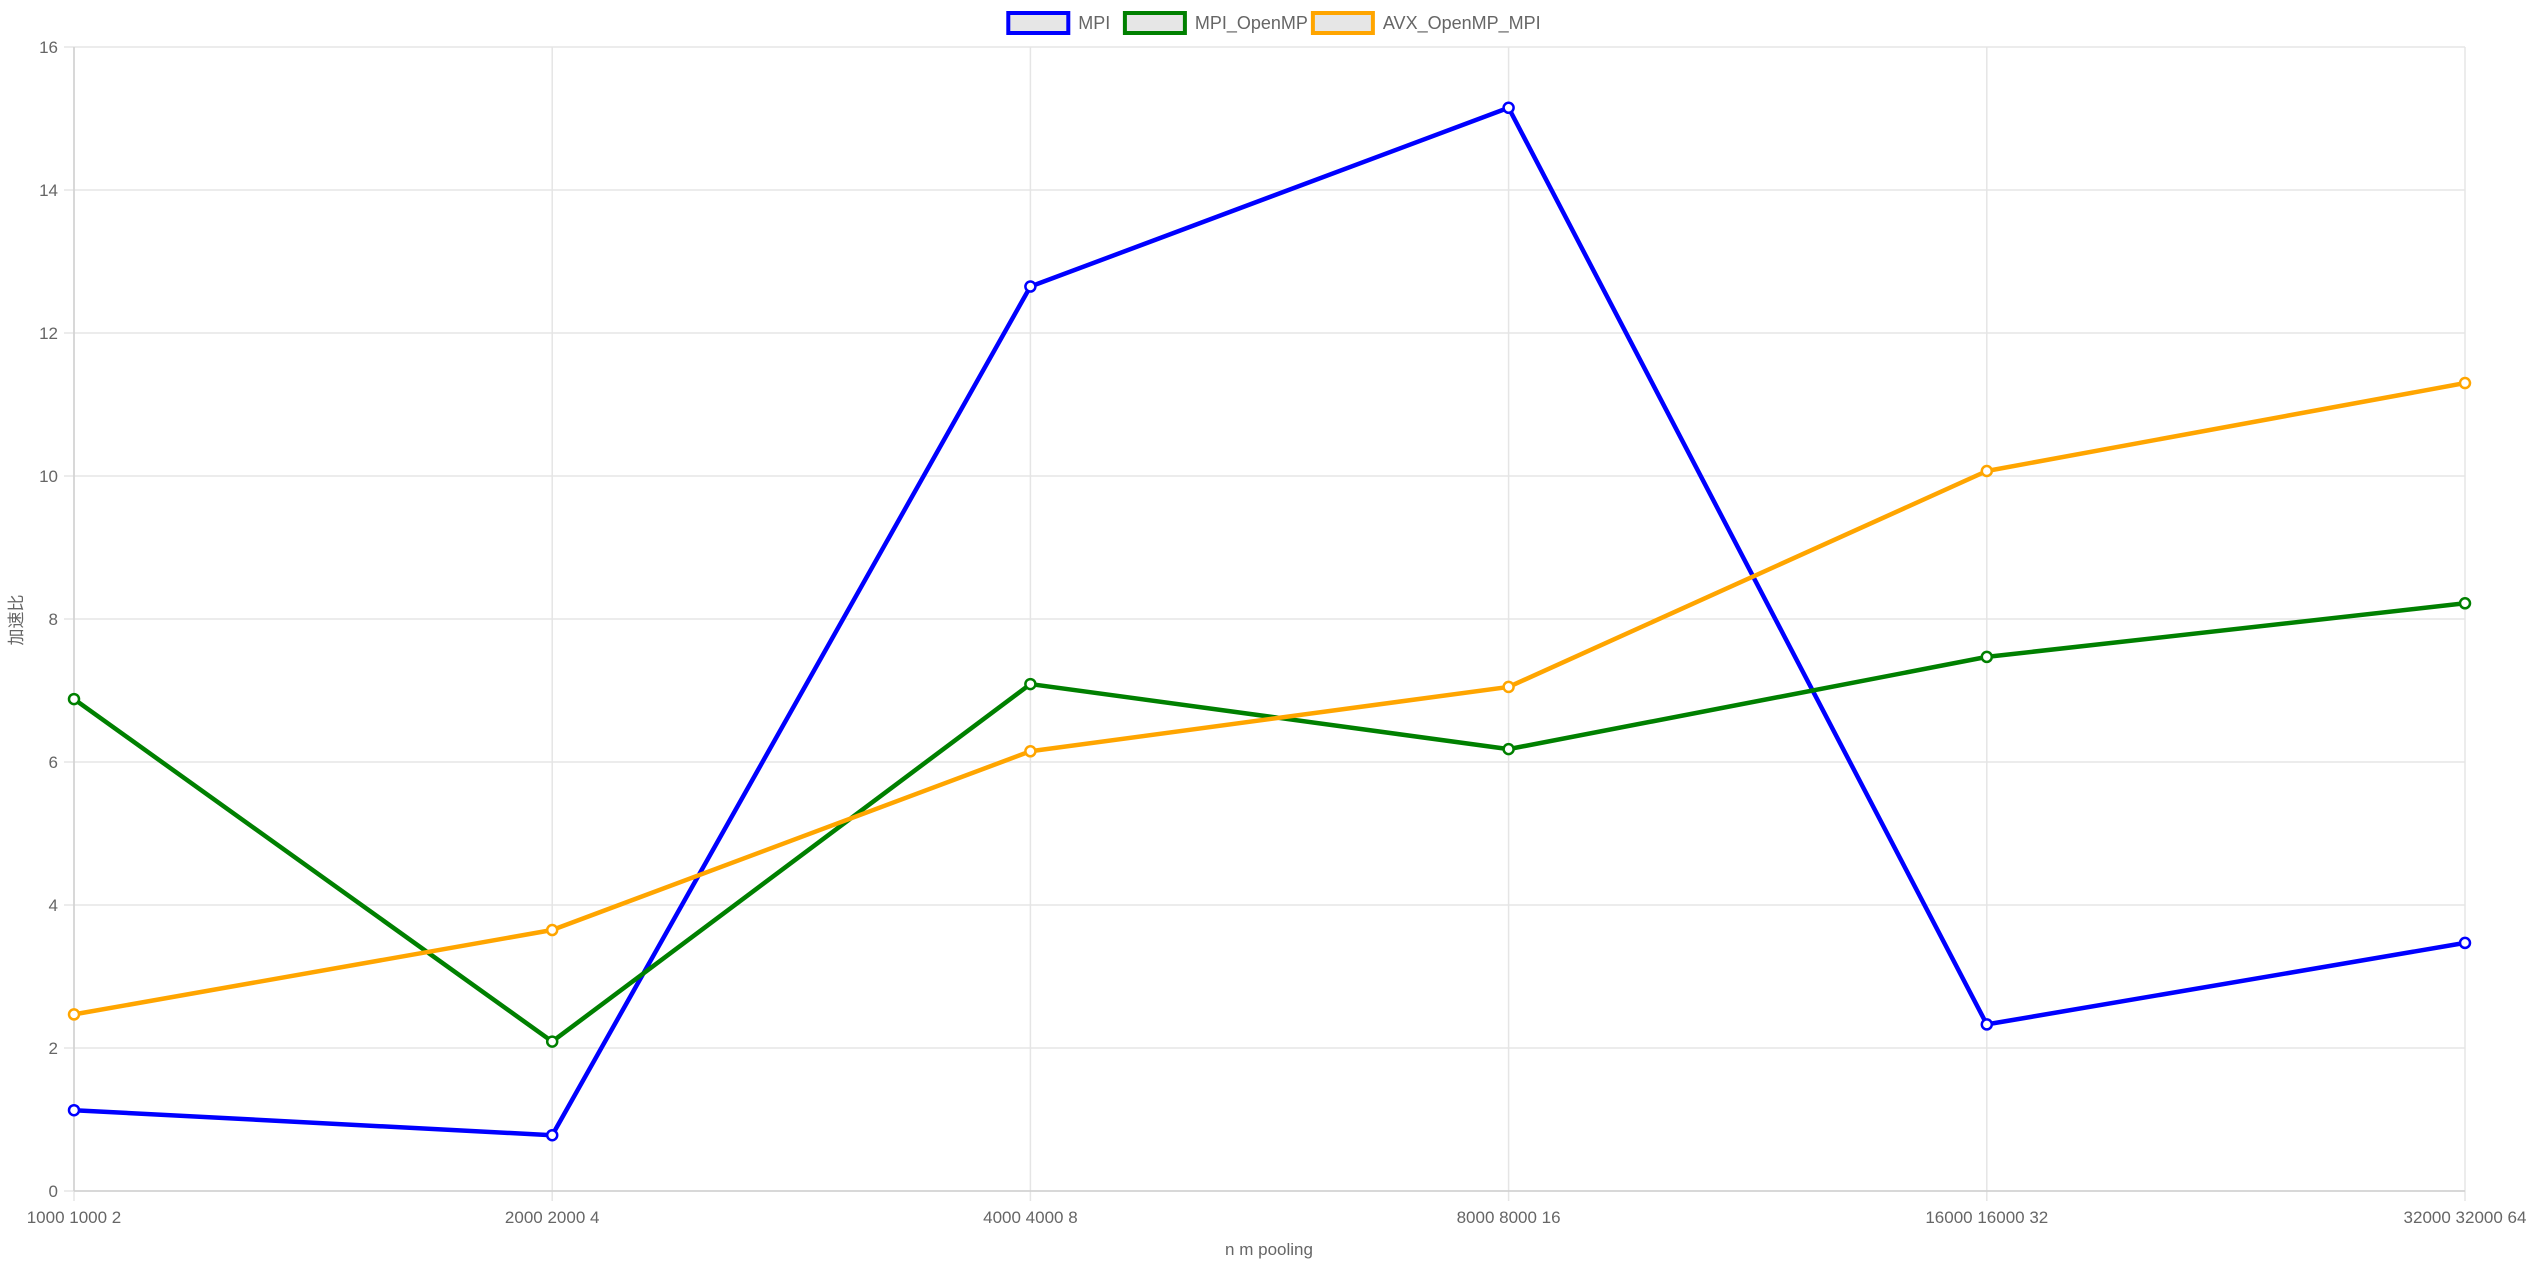 The width and height of the screenshot is (2535, 1267). Describe the element at coordinates (1094, 23) in the screenshot. I see `legend-label: MPI` at that location.